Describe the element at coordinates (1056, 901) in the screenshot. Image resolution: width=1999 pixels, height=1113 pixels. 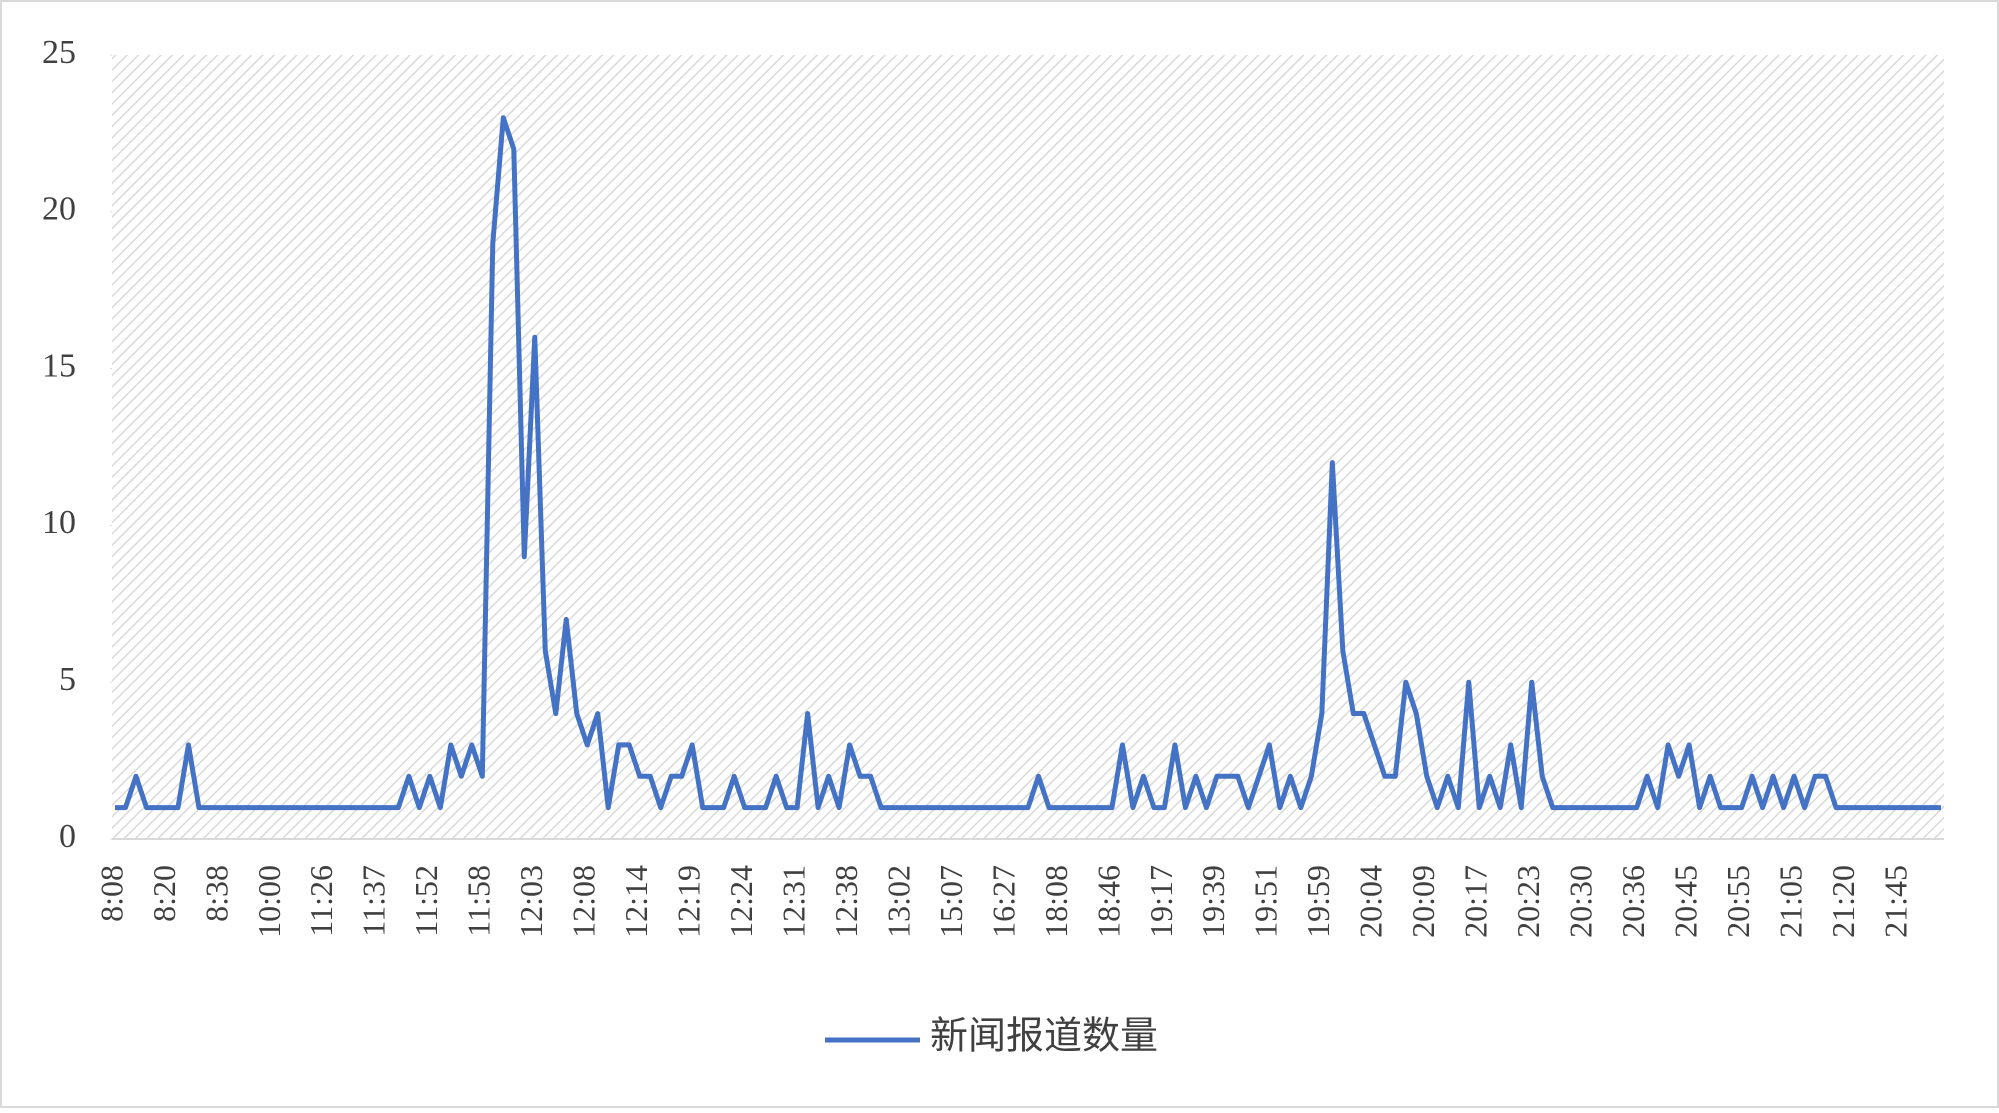
I see `x-tick-label: 18:08` at that location.